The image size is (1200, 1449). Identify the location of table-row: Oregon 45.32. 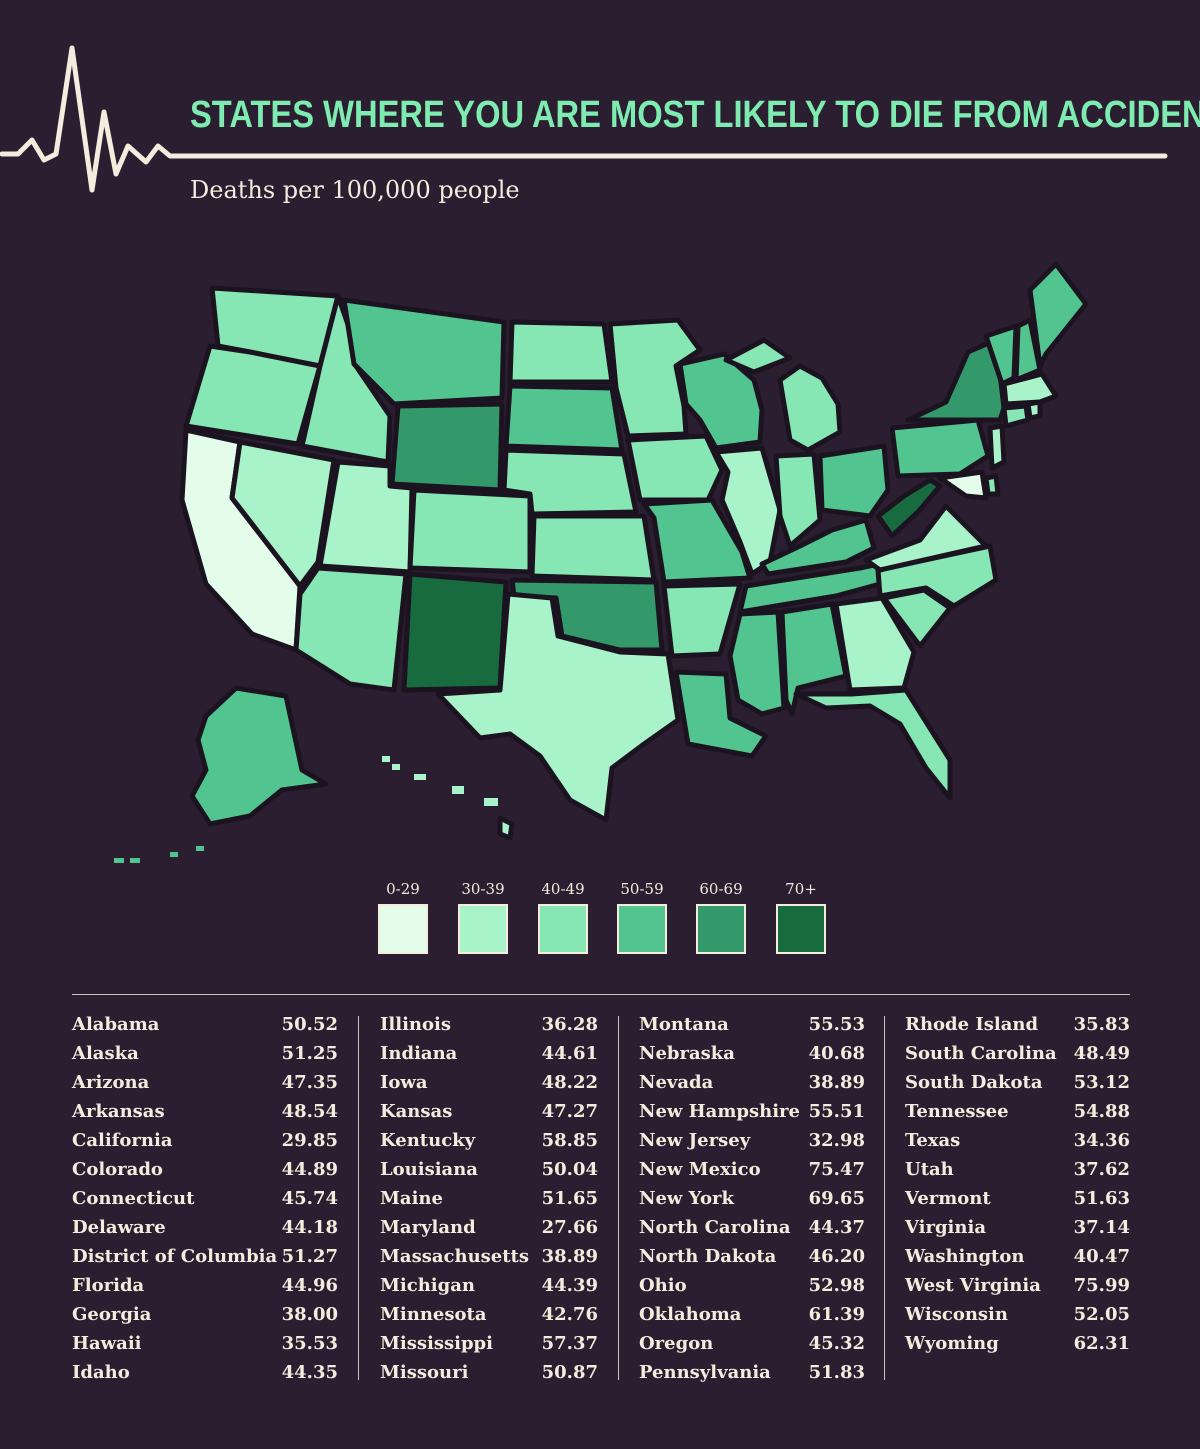
(752, 1347).